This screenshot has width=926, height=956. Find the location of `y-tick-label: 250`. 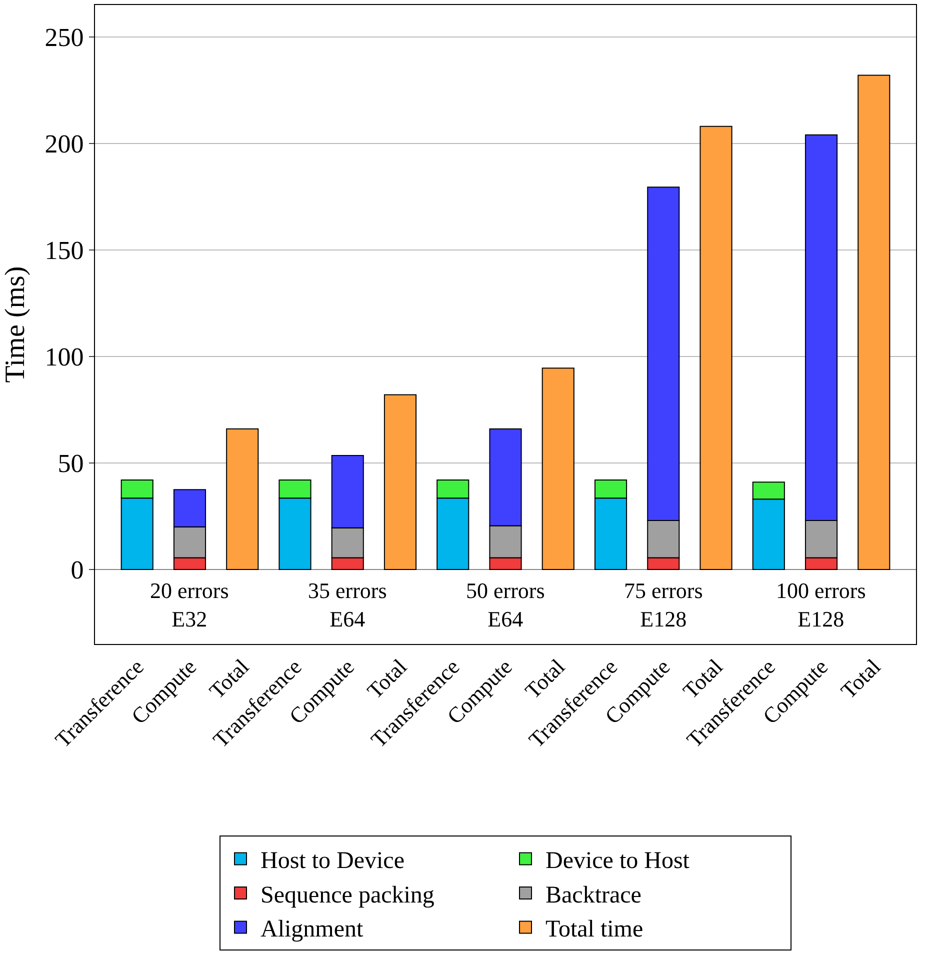

y-tick-label: 250 is located at coordinates (64, 37).